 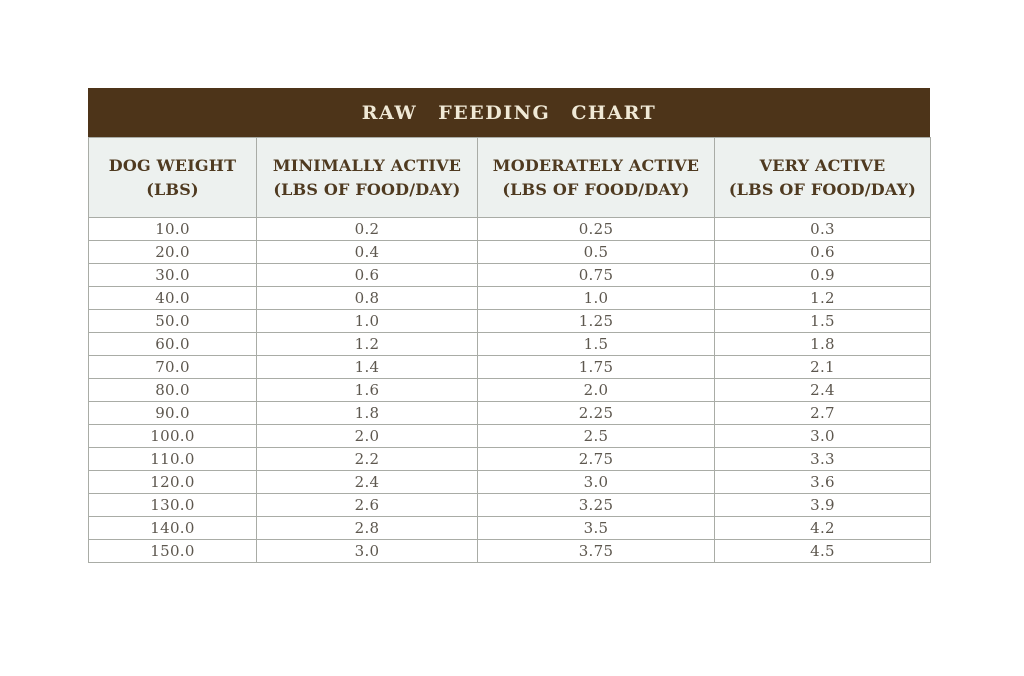 What do you see at coordinates (172, 298) in the screenshot?
I see `table-cell: 40.0` at bounding box center [172, 298].